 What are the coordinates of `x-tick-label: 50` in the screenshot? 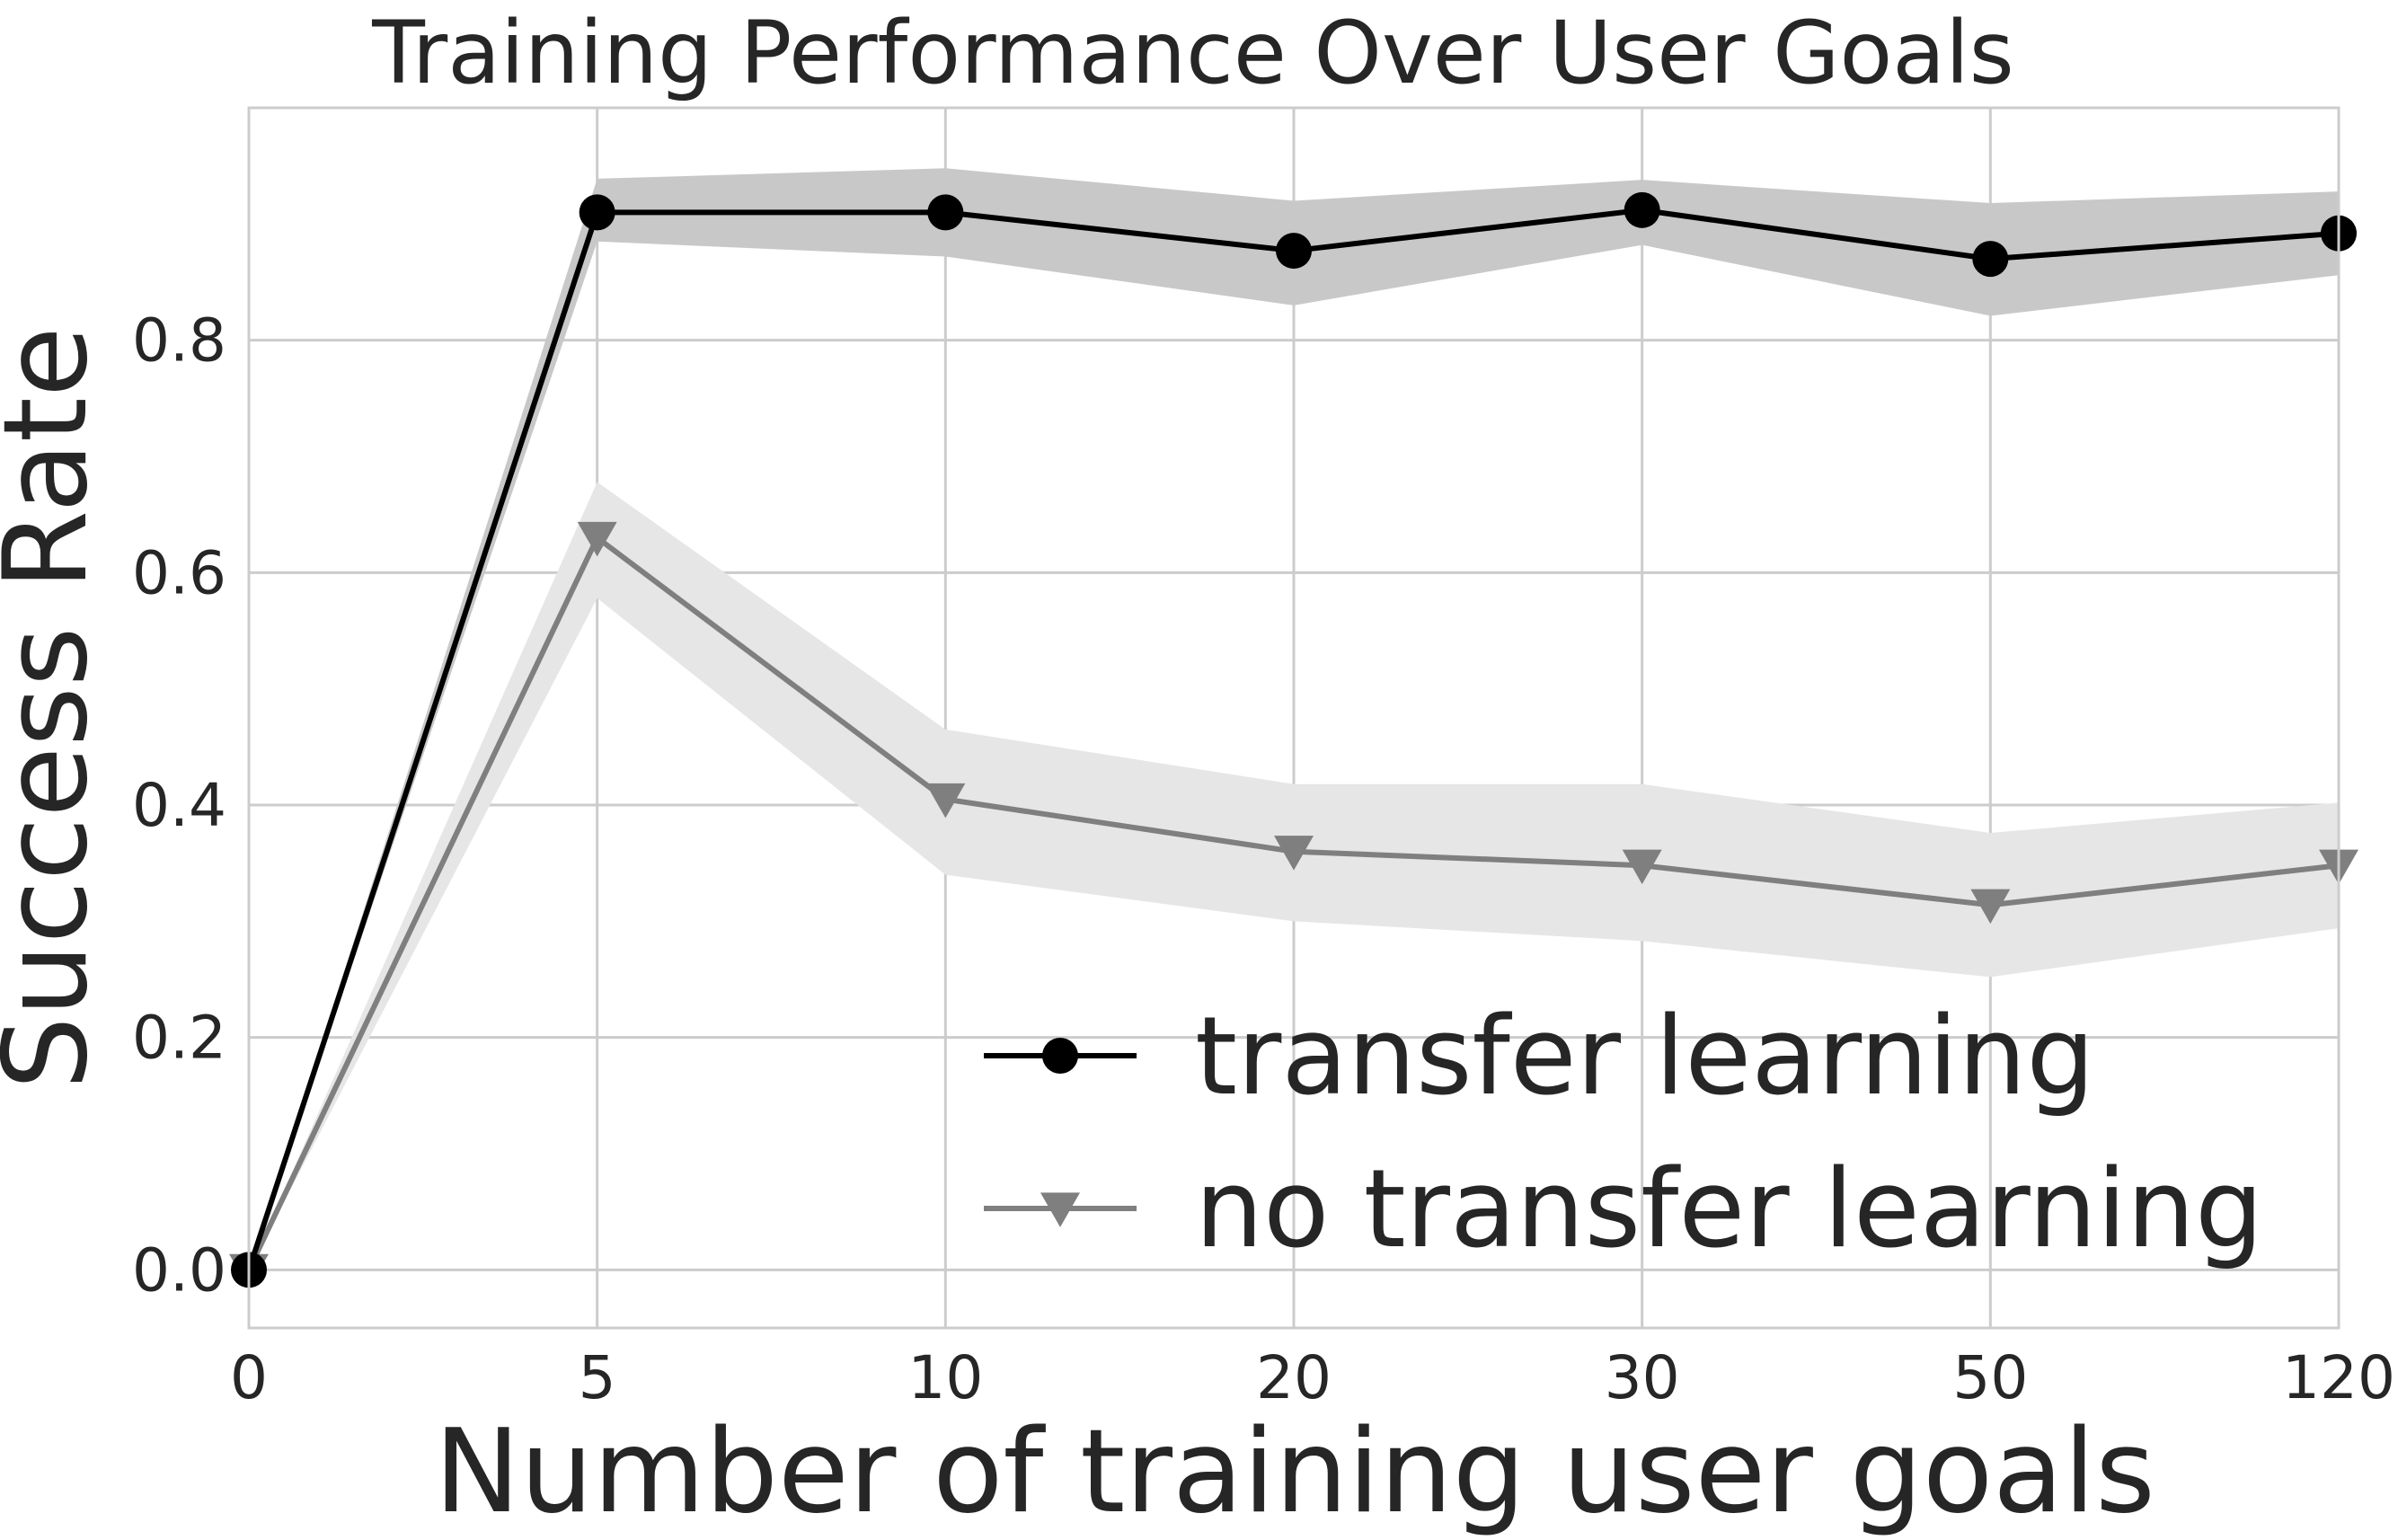 It's located at (1990, 1377).